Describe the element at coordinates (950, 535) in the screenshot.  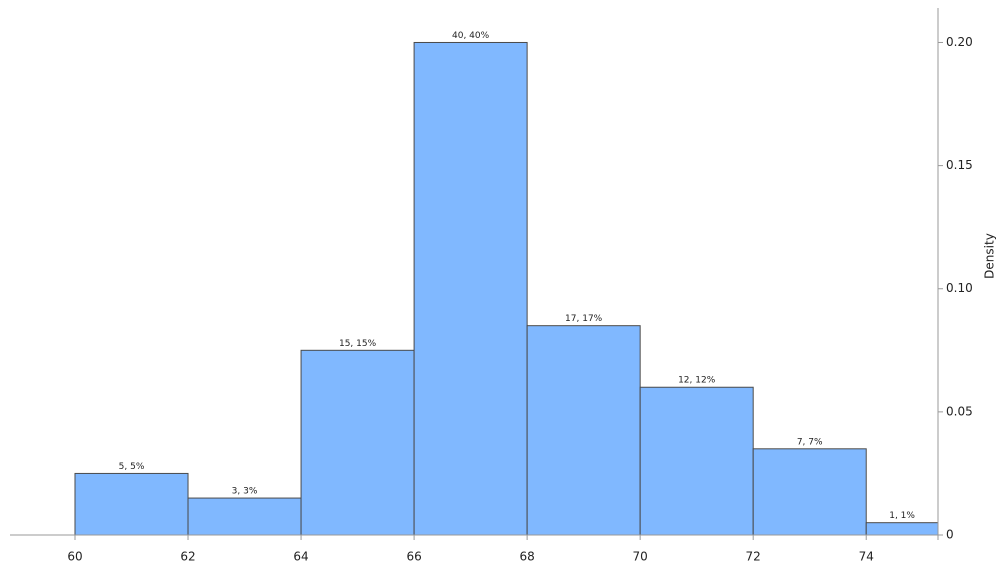
I see `y-tick-label: 0` at that location.